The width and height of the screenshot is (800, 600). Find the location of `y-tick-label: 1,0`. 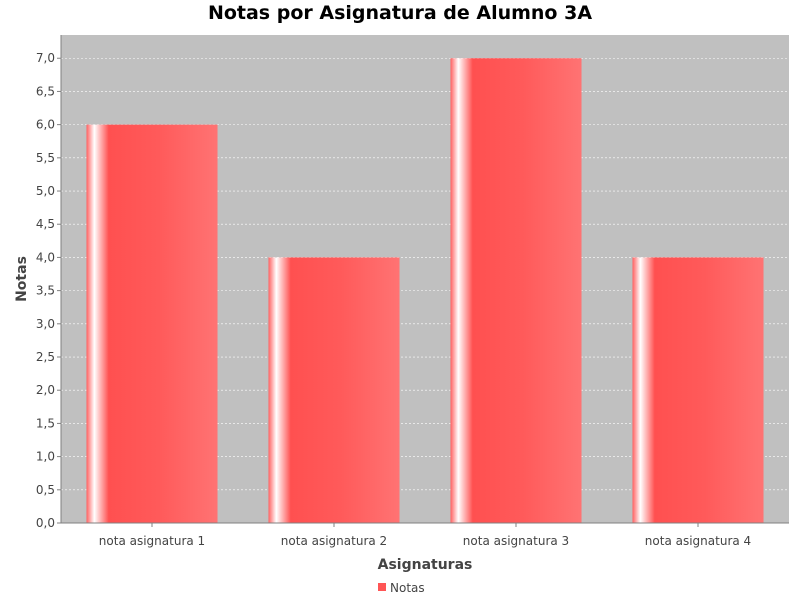

y-tick-label: 1,0 is located at coordinates (45, 457).